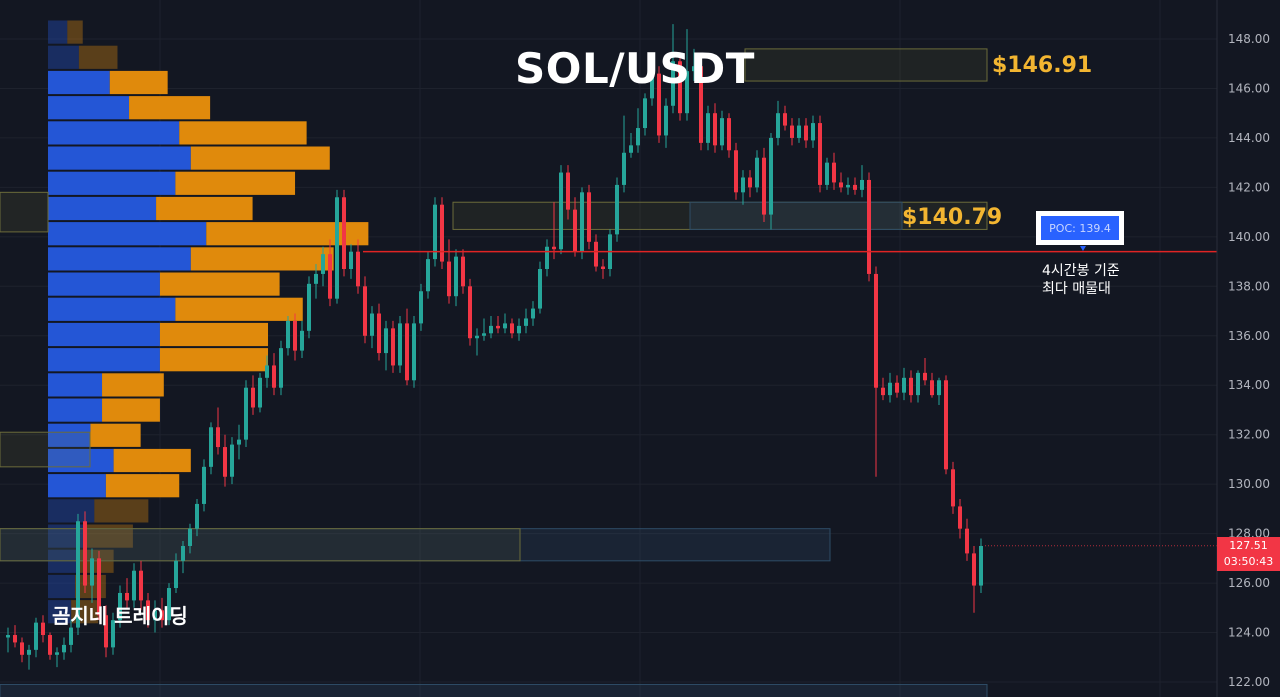  I want to click on y-tick-label-13: 122.00, so click(1249, 682).